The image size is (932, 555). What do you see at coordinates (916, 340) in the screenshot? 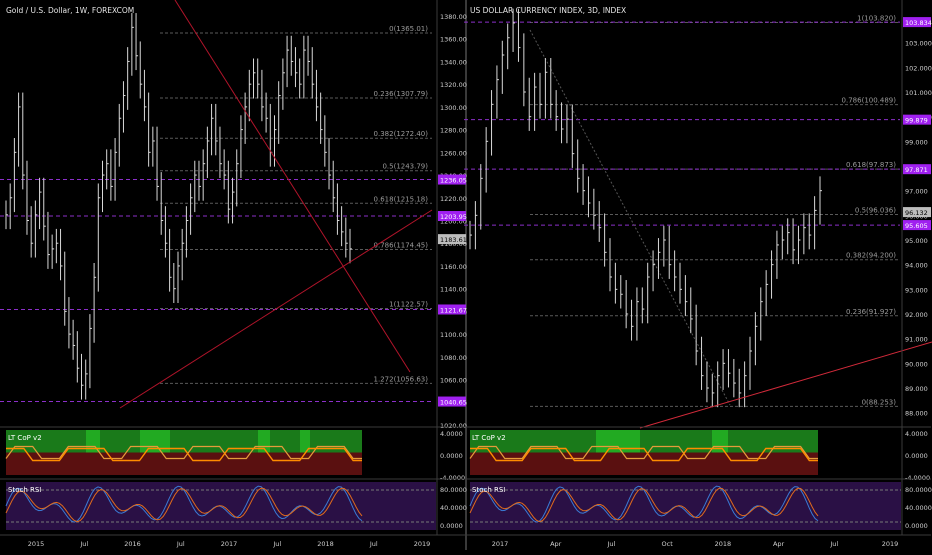
I see `y-tick-label: 91.000` at bounding box center [916, 340].